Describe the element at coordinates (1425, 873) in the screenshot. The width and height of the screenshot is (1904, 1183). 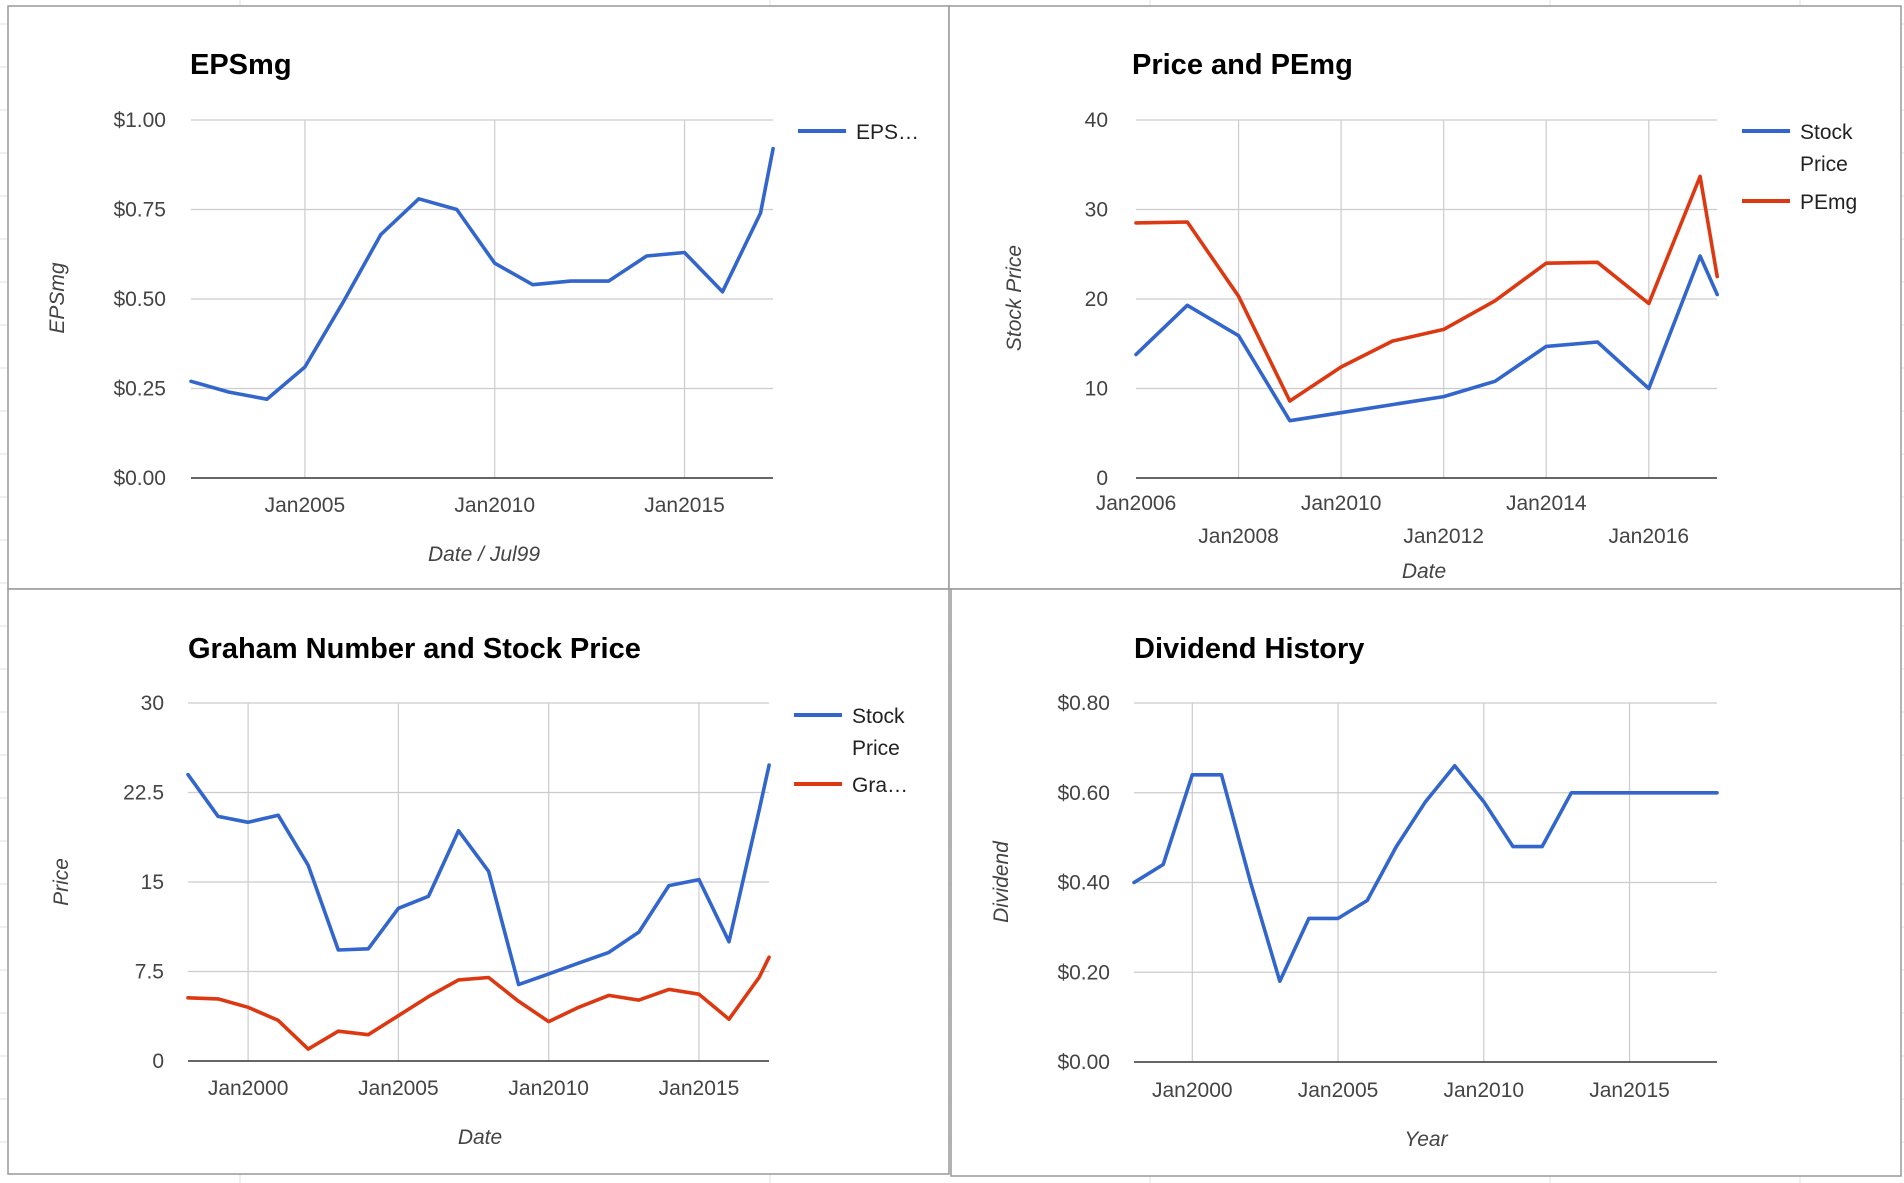
I see `series-line-series` at that location.